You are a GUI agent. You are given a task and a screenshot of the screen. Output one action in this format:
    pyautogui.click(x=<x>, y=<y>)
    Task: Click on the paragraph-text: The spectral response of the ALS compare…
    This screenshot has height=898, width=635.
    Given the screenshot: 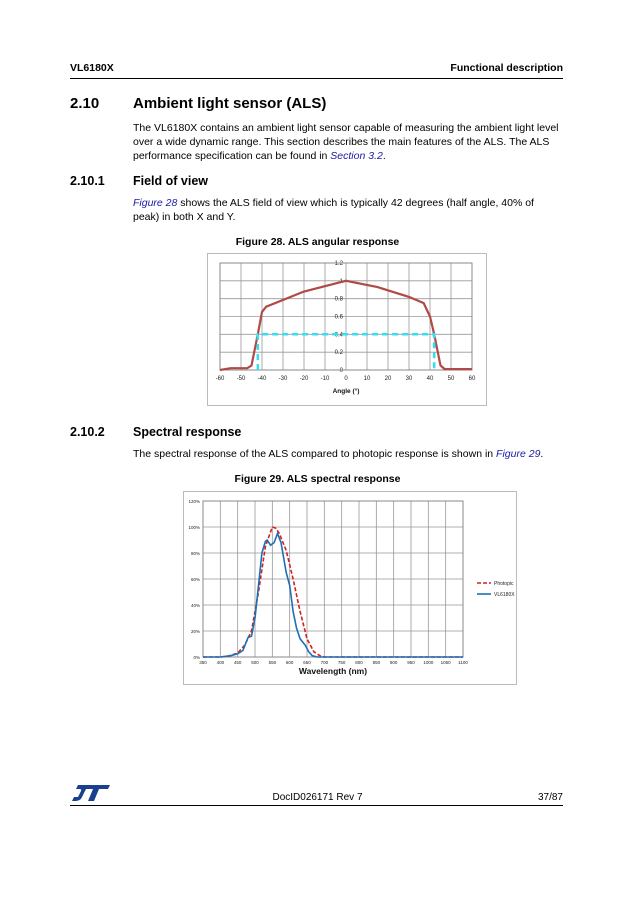 What is the action you would take?
    pyautogui.click(x=315, y=454)
    